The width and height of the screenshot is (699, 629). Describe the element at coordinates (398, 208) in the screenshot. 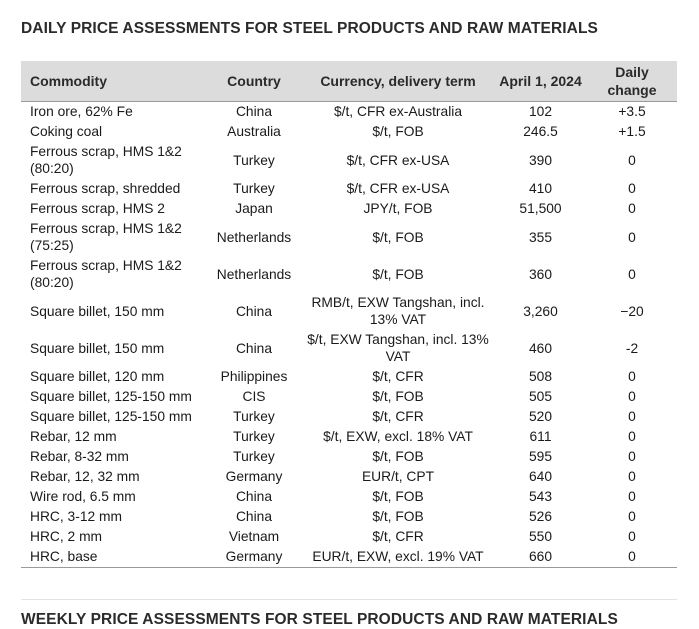

I see `cell-currency: JPY/t, FOB` at that location.